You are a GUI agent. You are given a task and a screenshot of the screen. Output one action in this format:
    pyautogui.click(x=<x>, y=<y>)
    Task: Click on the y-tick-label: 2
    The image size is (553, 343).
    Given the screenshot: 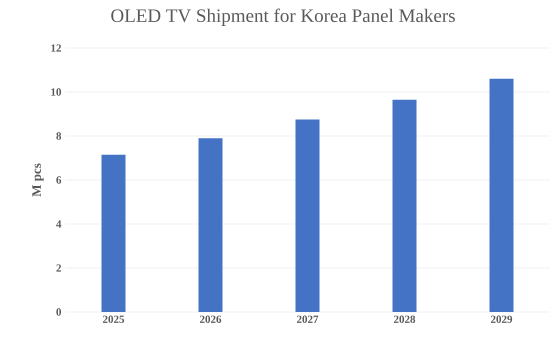 What is the action you would take?
    pyautogui.click(x=58, y=268)
    